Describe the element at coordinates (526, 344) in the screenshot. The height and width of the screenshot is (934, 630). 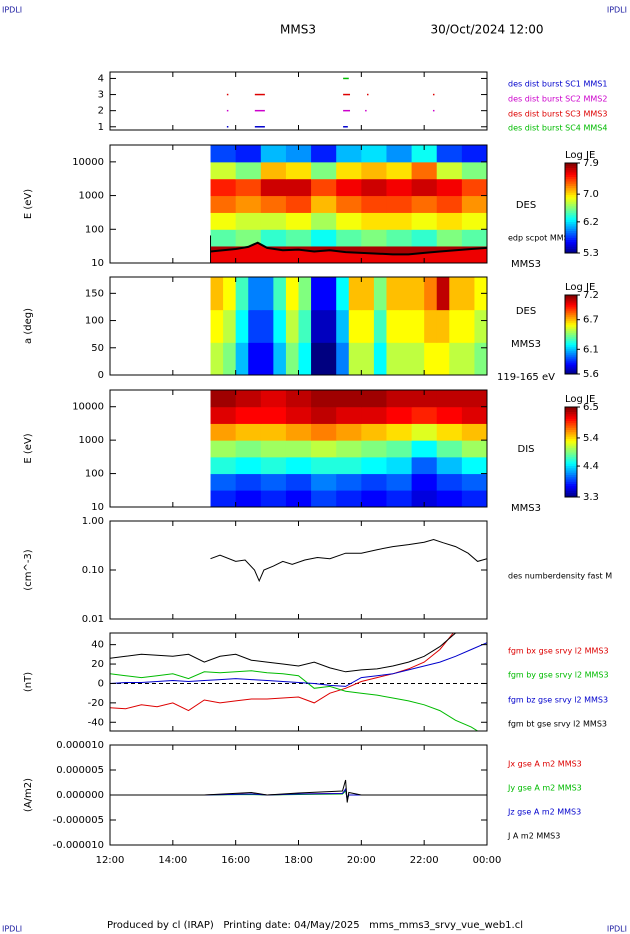
I see `panel-label: MMS3` at that location.